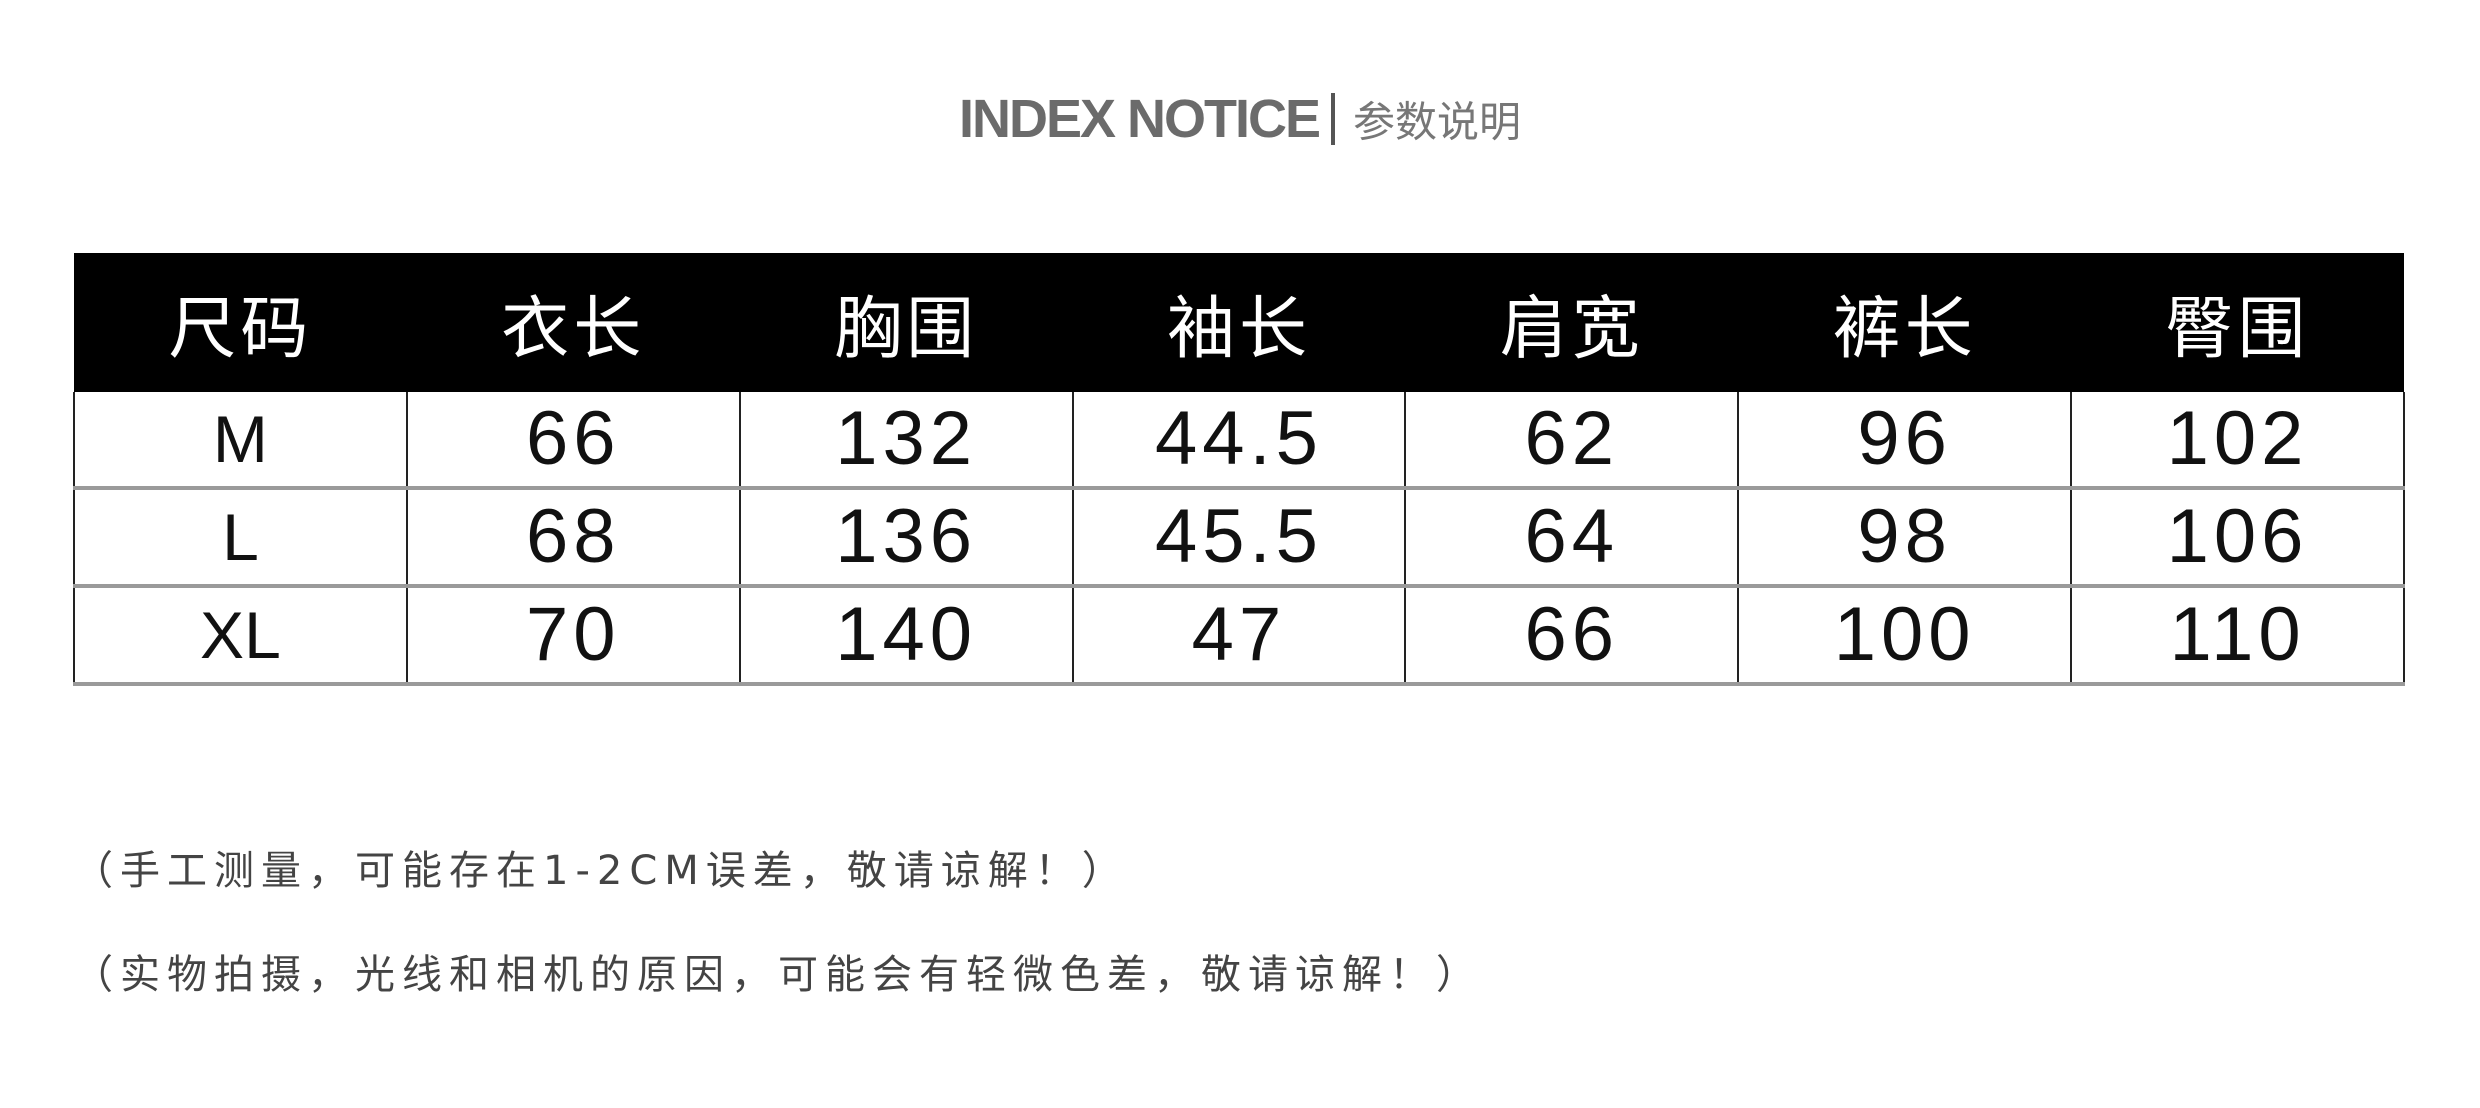 Image resolution: width=2480 pixels, height=1108 pixels. What do you see at coordinates (1572, 441) in the screenshot?
I see `cell: 62` at bounding box center [1572, 441].